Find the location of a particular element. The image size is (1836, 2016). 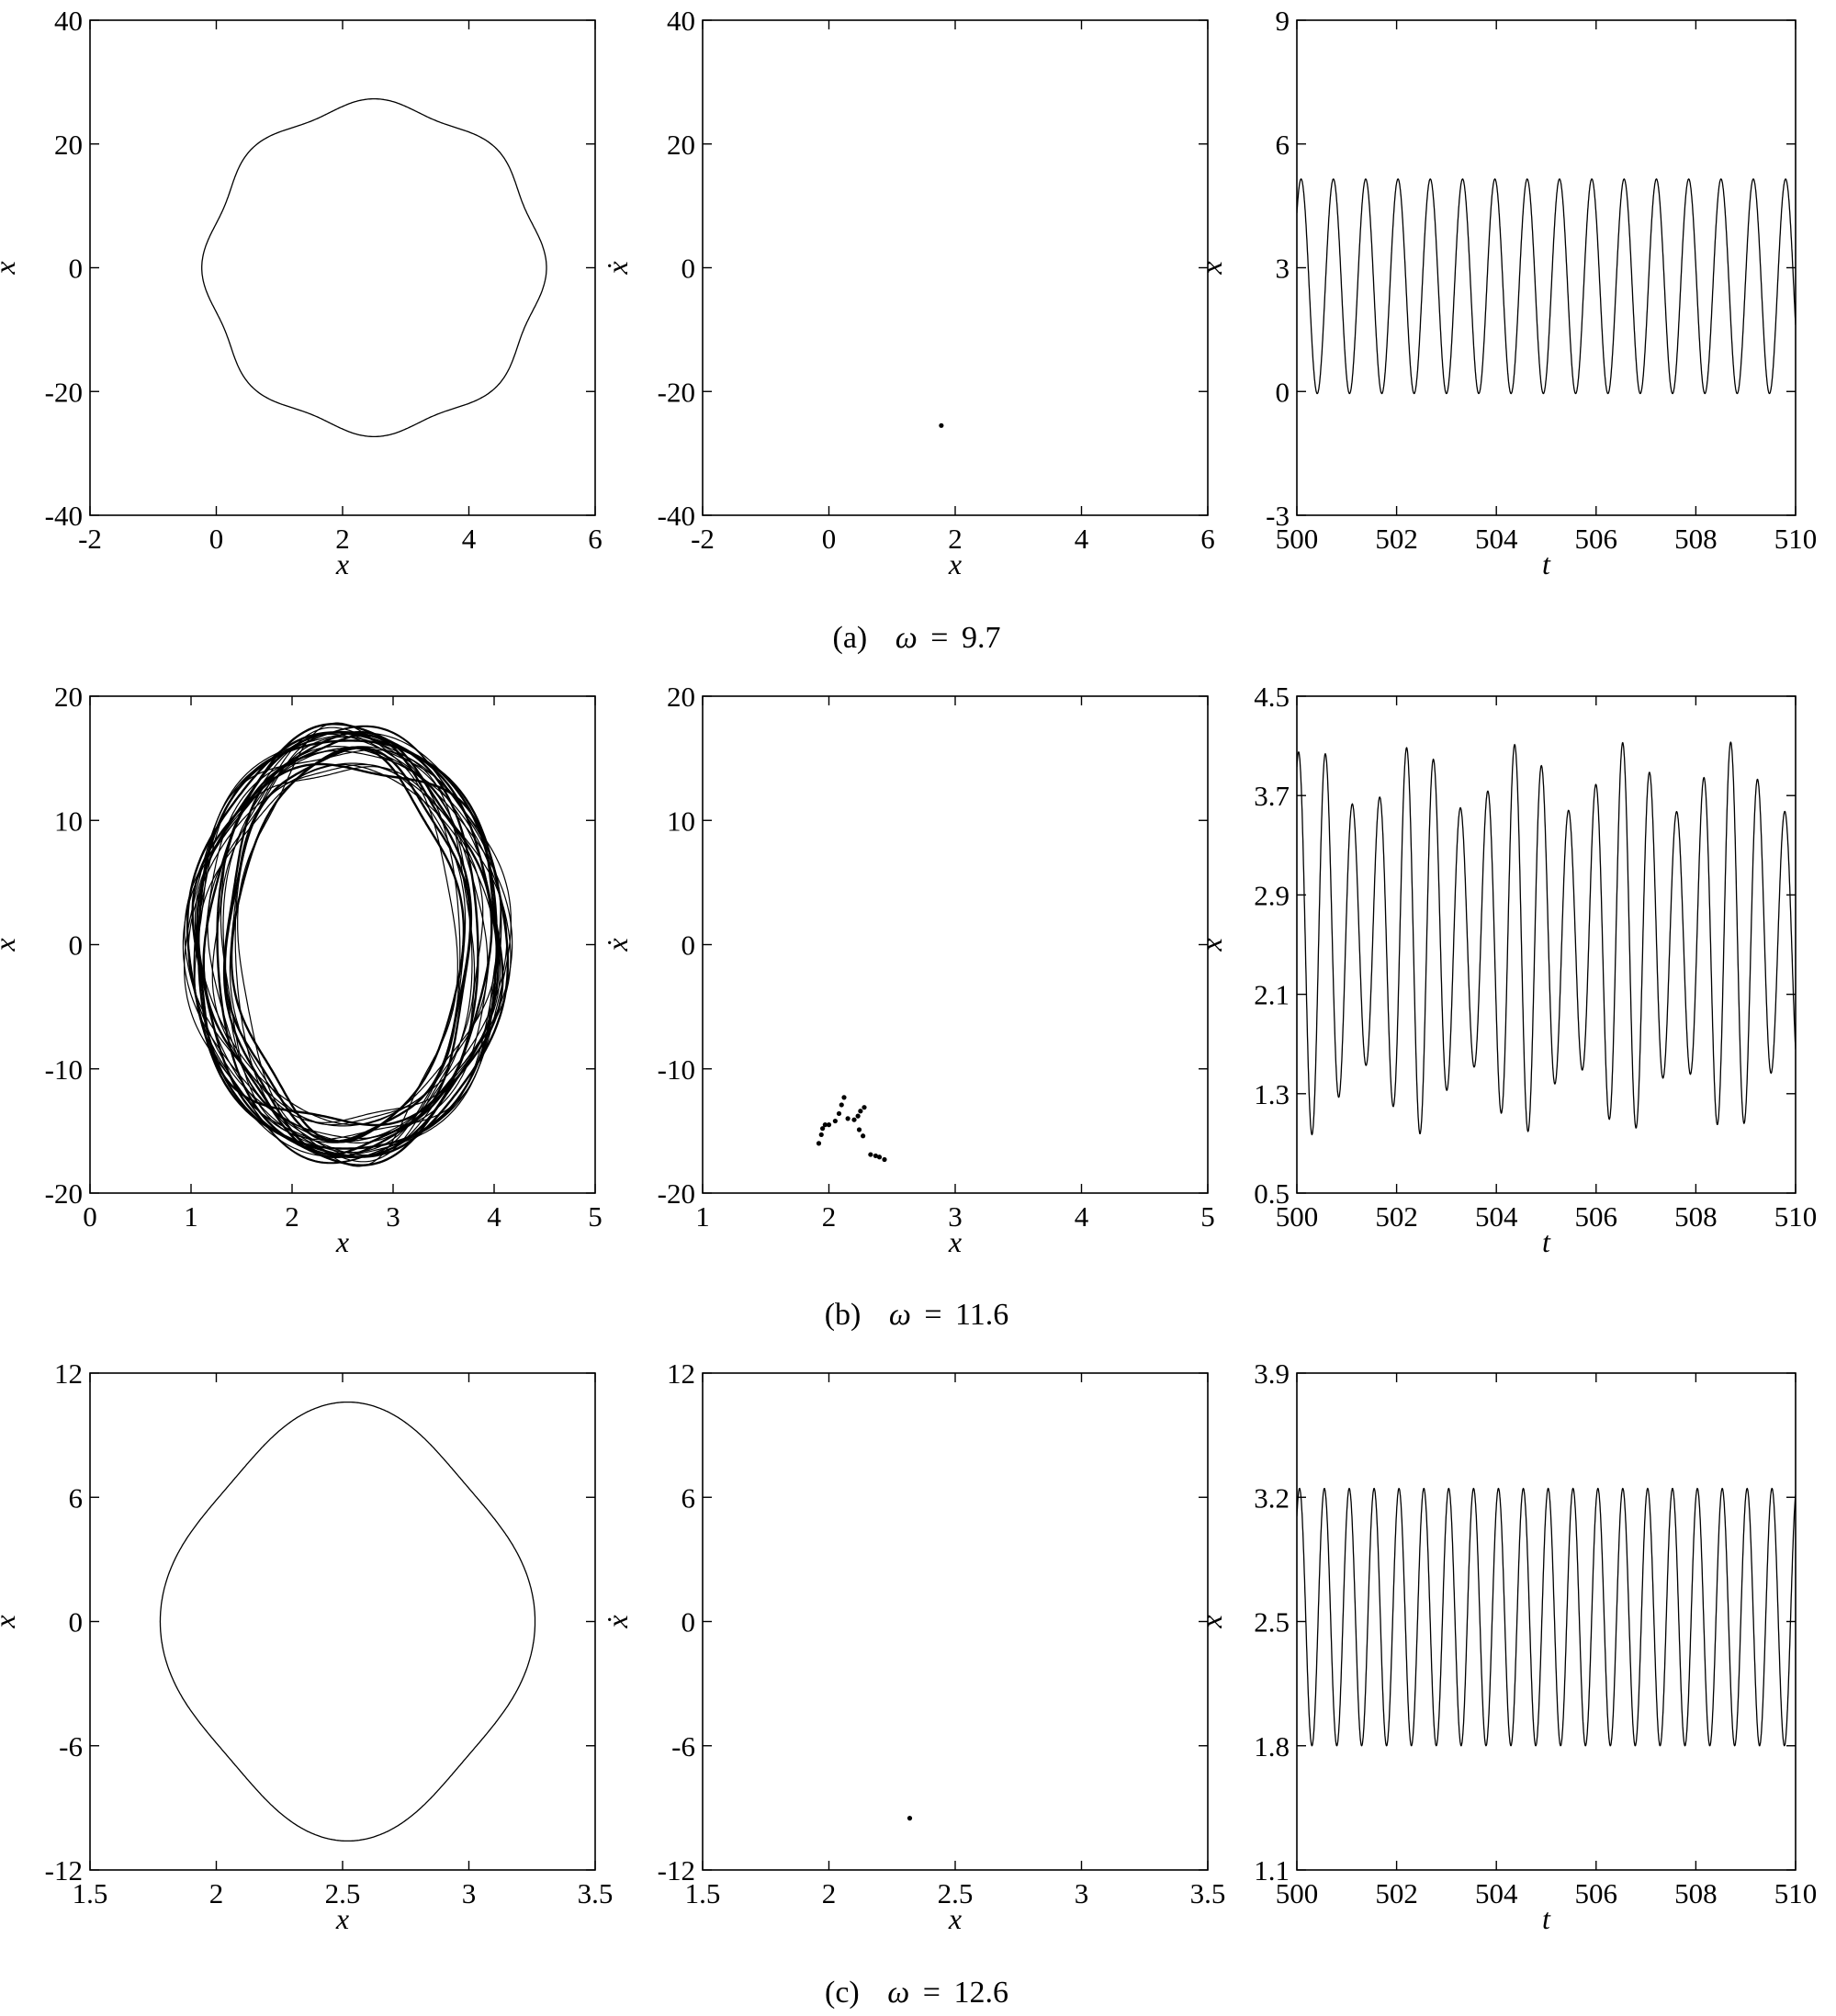

caption-equals: = is located at coordinates (932, 1993).